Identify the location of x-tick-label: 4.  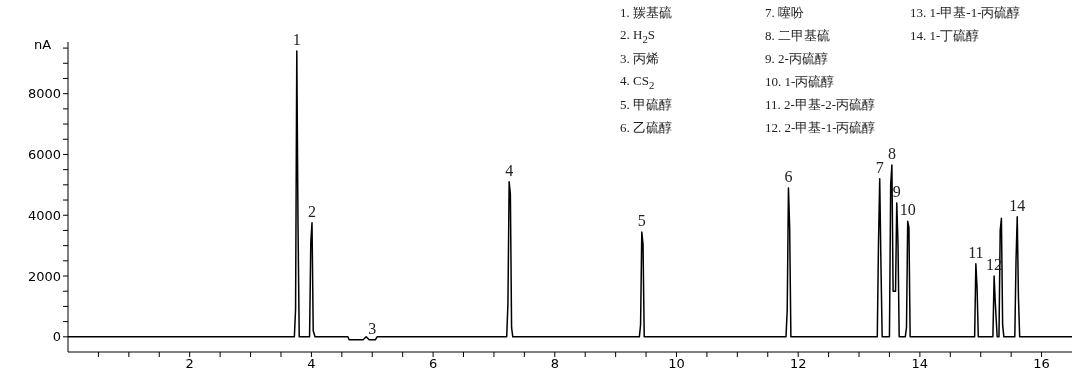
(311, 364).